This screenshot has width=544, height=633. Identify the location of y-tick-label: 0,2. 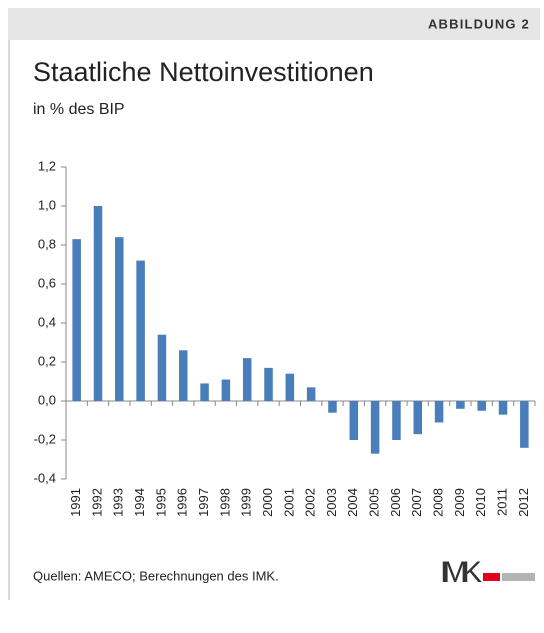
(47, 360).